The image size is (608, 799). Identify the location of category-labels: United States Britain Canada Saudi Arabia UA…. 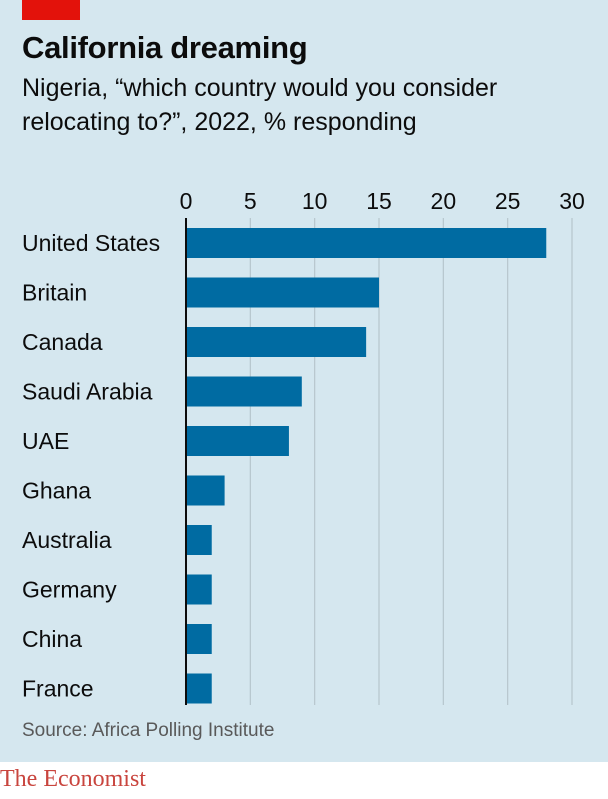
(91, 466).